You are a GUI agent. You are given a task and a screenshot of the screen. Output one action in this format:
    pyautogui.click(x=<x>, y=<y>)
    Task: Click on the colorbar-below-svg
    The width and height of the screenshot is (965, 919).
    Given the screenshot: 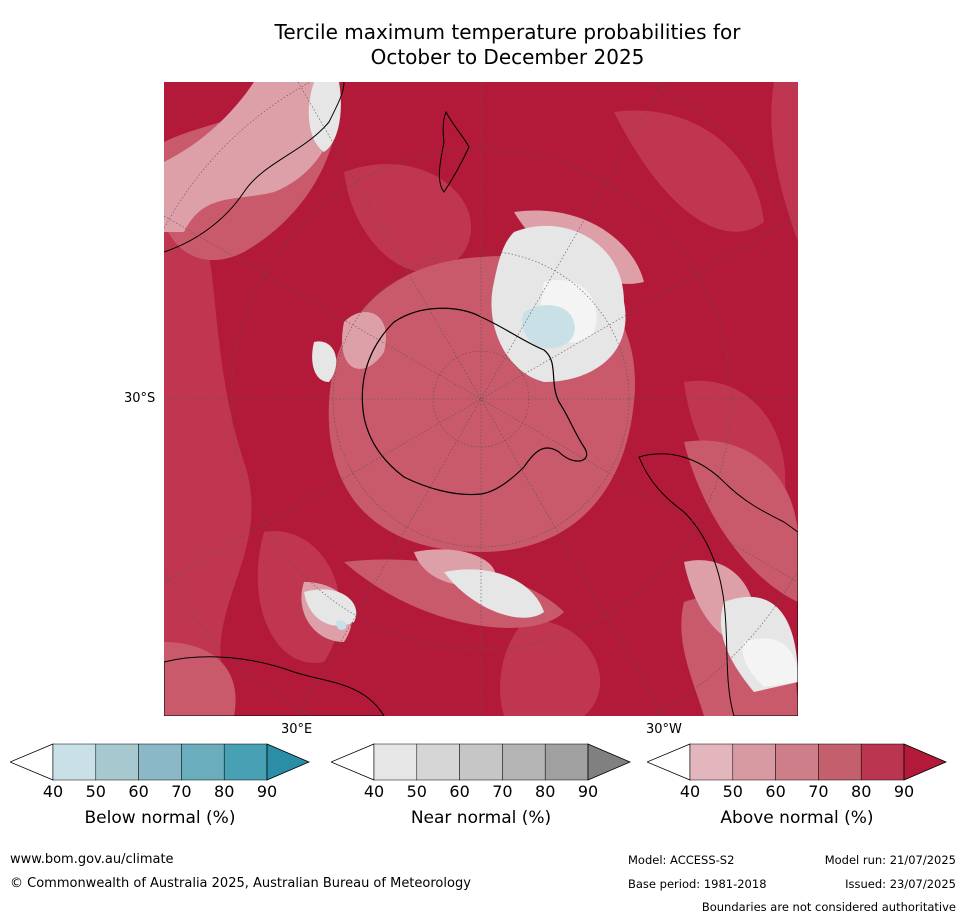 What is the action you would take?
    pyautogui.click(x=160, y=762)
    